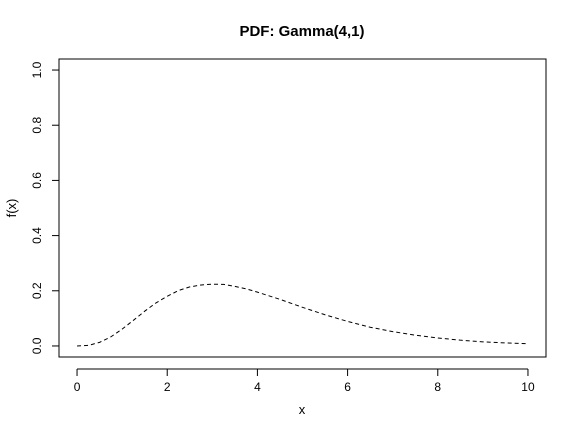 This screenshot has width=576, height=432. I want to click on x-axis: 0 2 4 6 8 10, so click(304, 381).